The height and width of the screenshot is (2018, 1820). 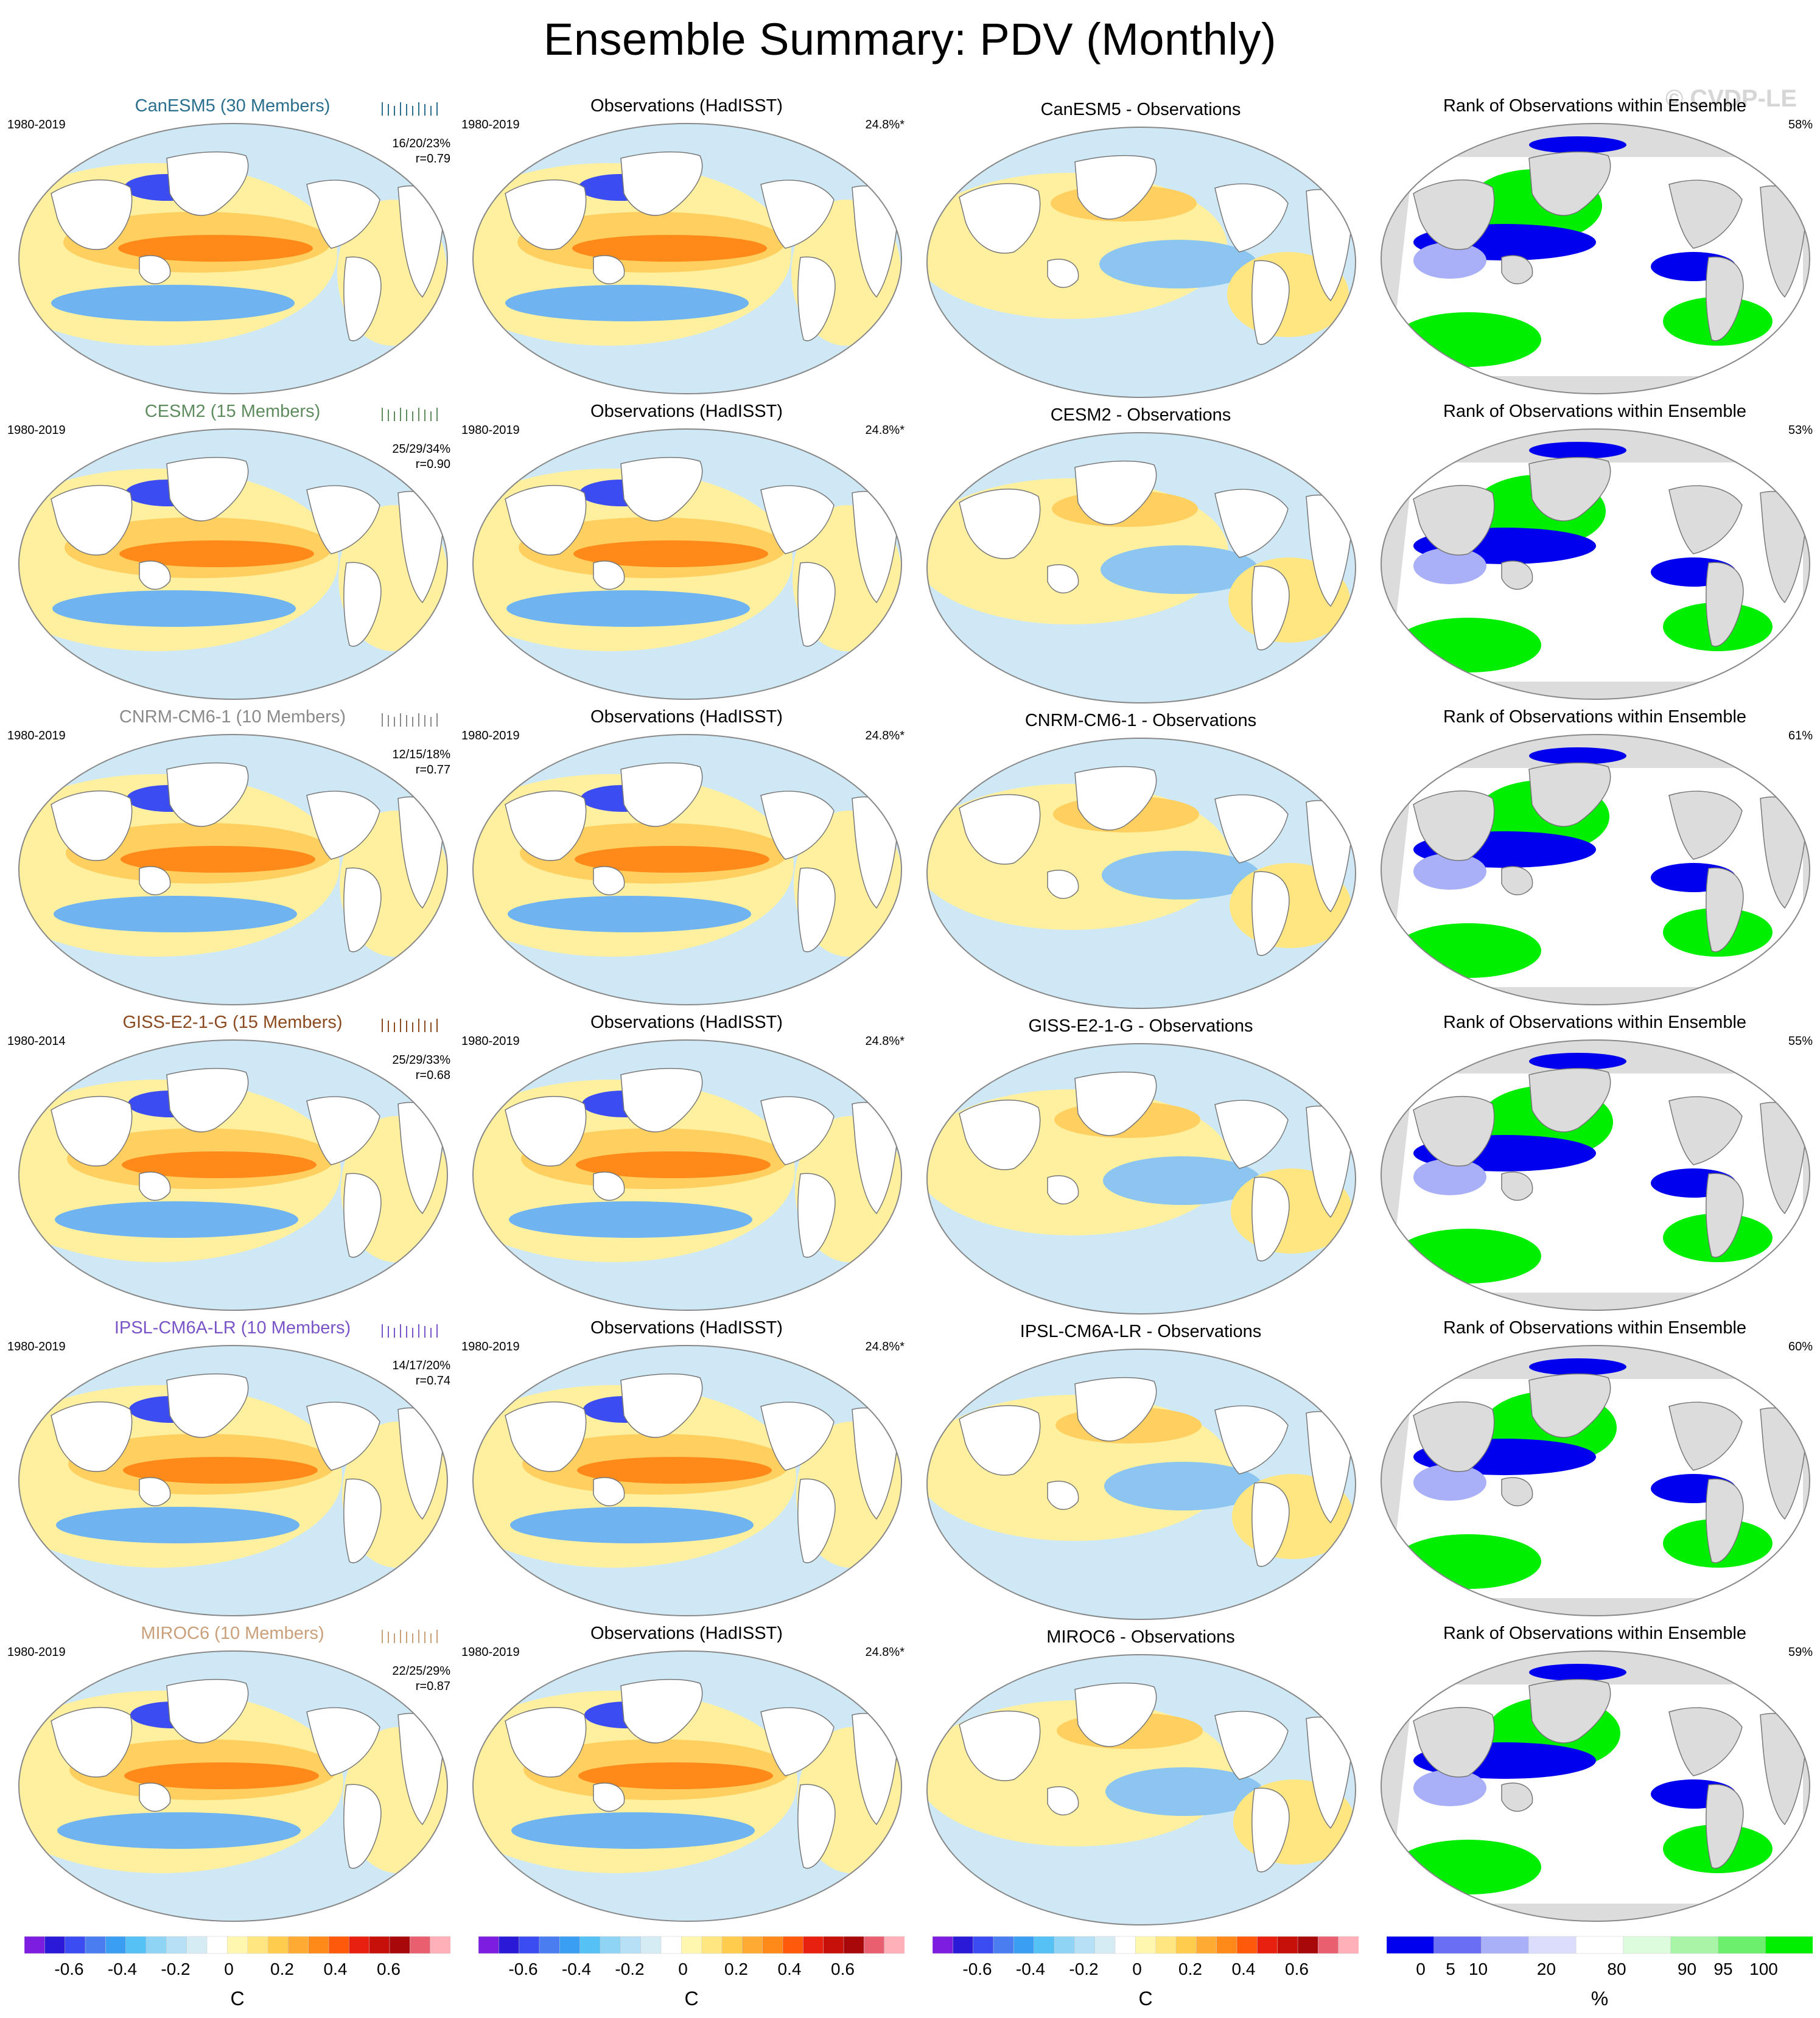 I want to click on rank-pct: 53%, so click(x=1801, y=431).